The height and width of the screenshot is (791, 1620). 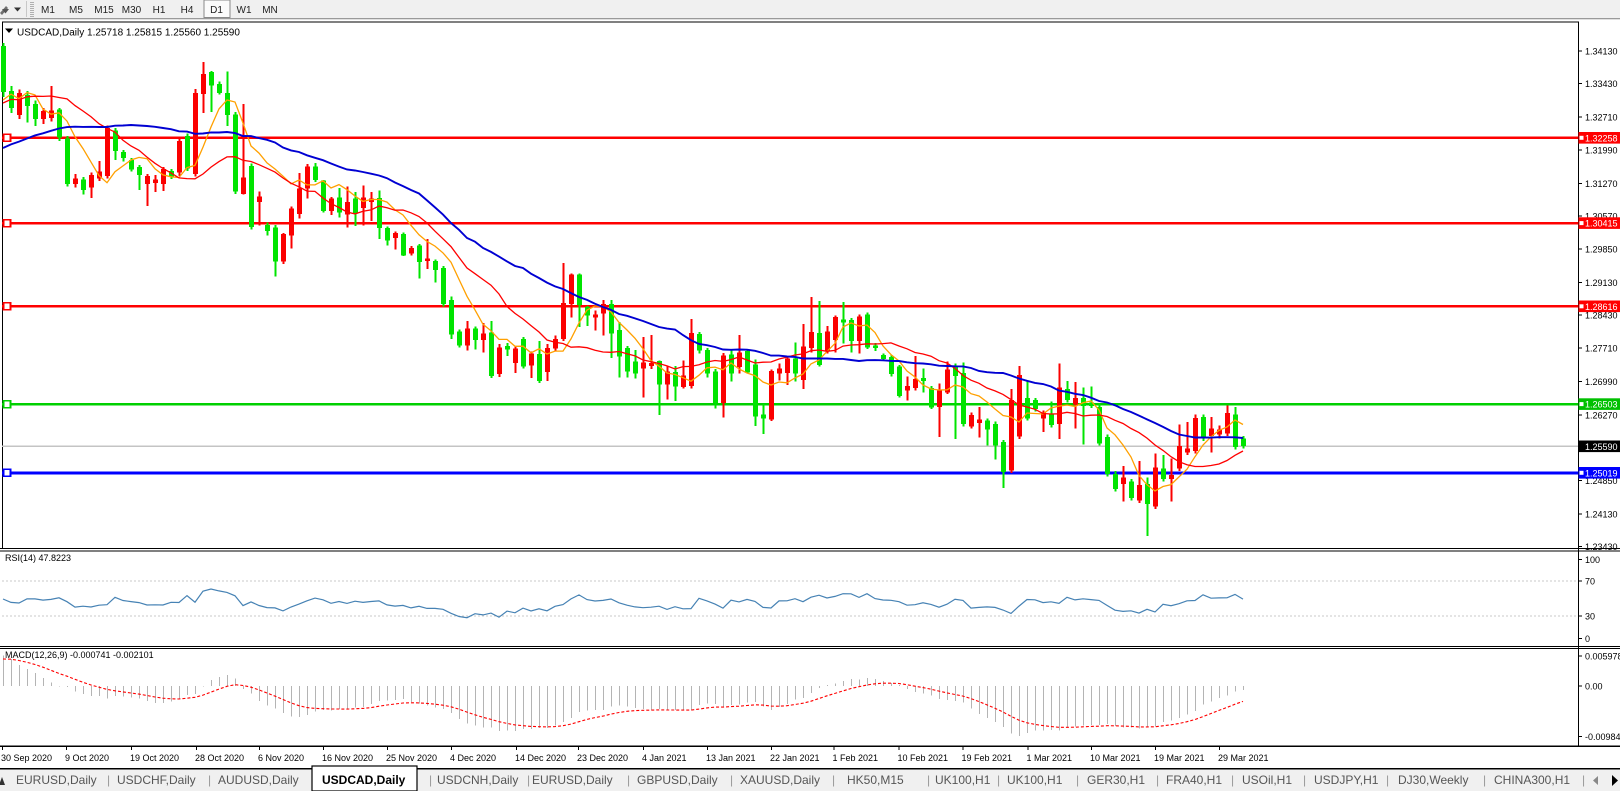 What do you see at coordinates (1602, 656) in the screenshot?
I see `svg-text: 0.005978` at bounding box center [1602, 656].